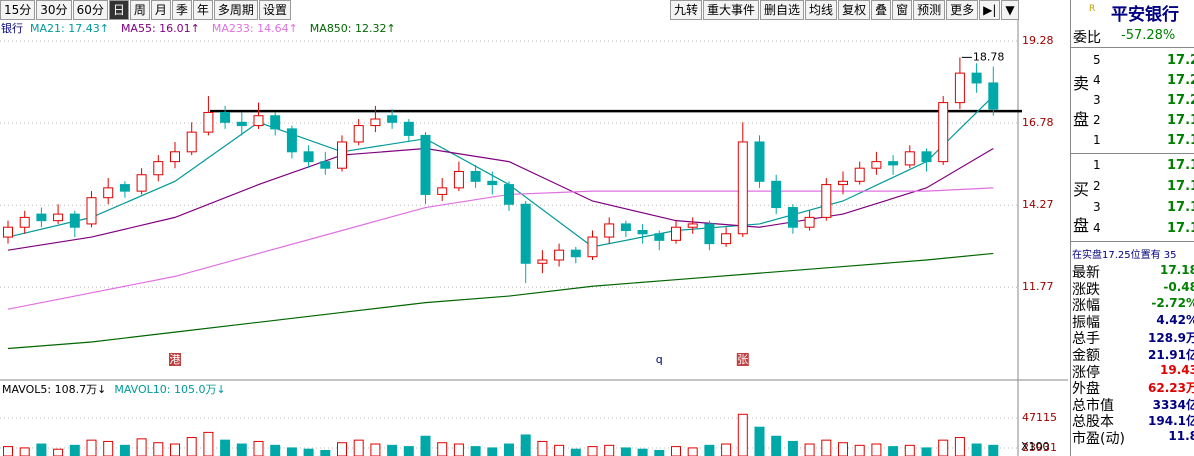 This screenshot has width=1194, height=456. I want to click on tool-button: 九转, so click(686, 10).